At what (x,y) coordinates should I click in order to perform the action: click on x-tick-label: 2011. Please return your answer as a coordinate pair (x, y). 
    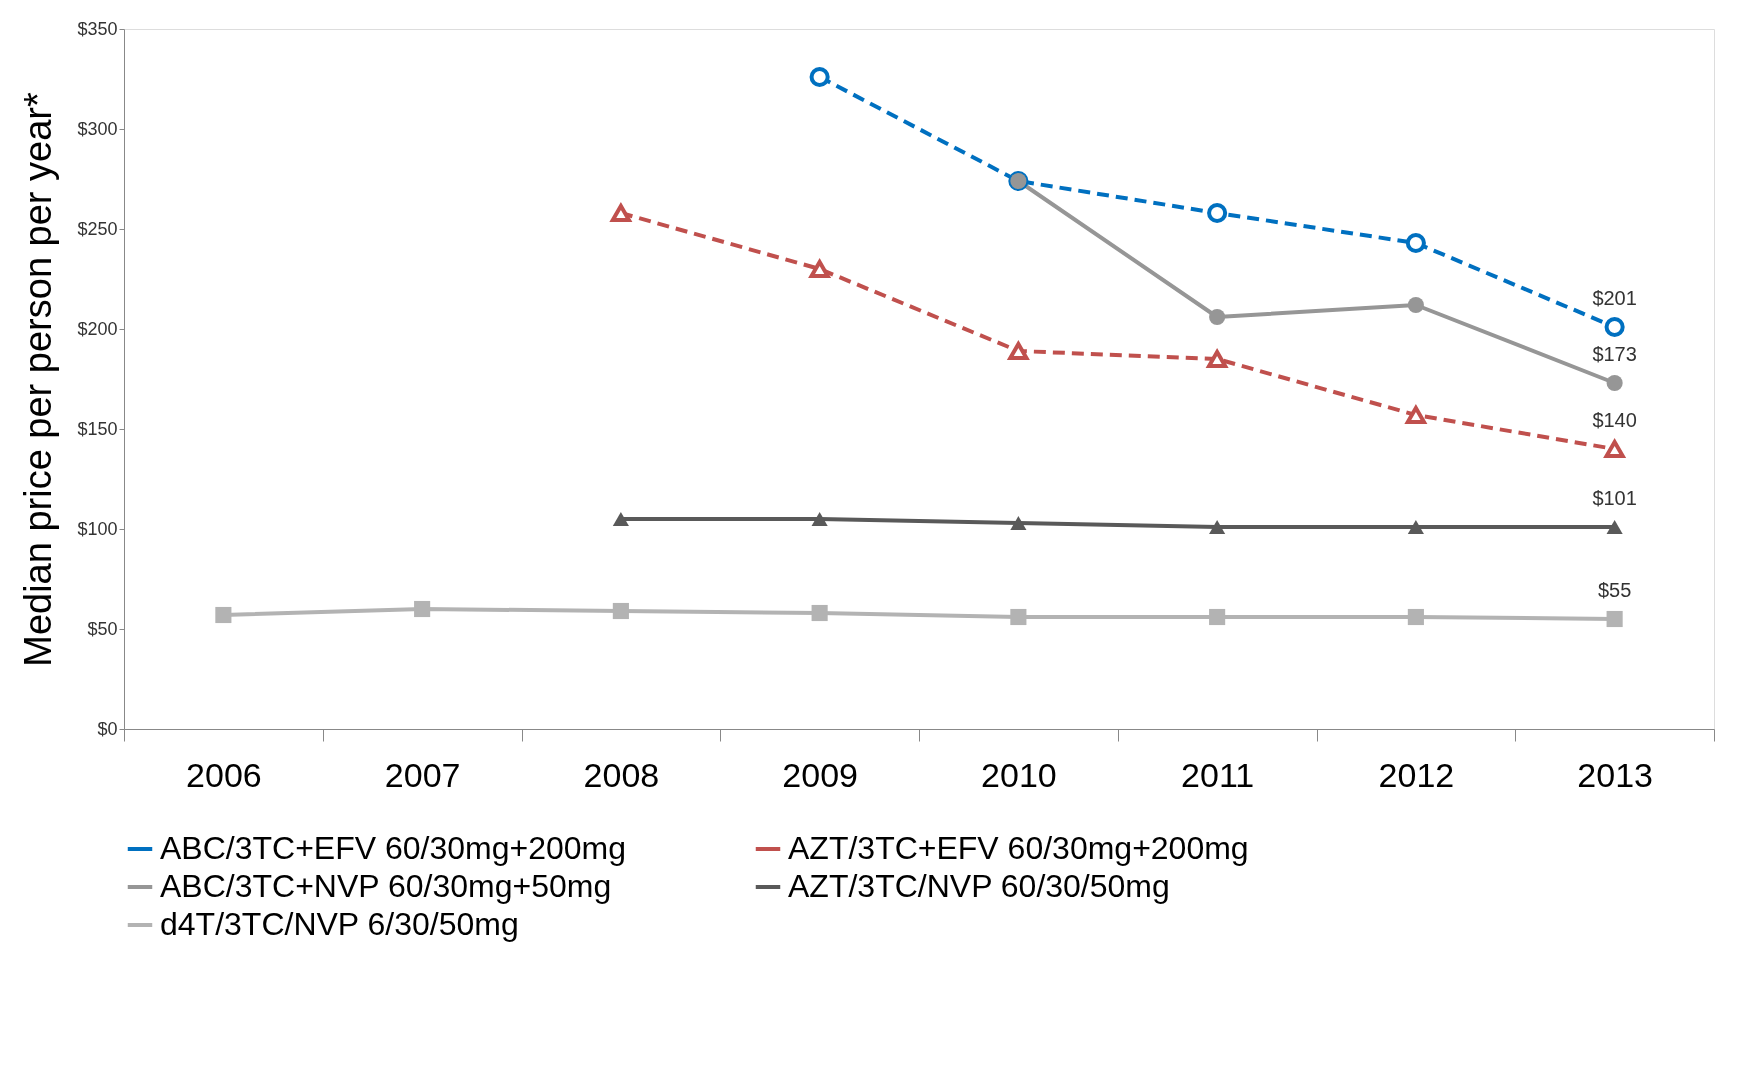
    Looking at the image, I should click on (1218, 774).